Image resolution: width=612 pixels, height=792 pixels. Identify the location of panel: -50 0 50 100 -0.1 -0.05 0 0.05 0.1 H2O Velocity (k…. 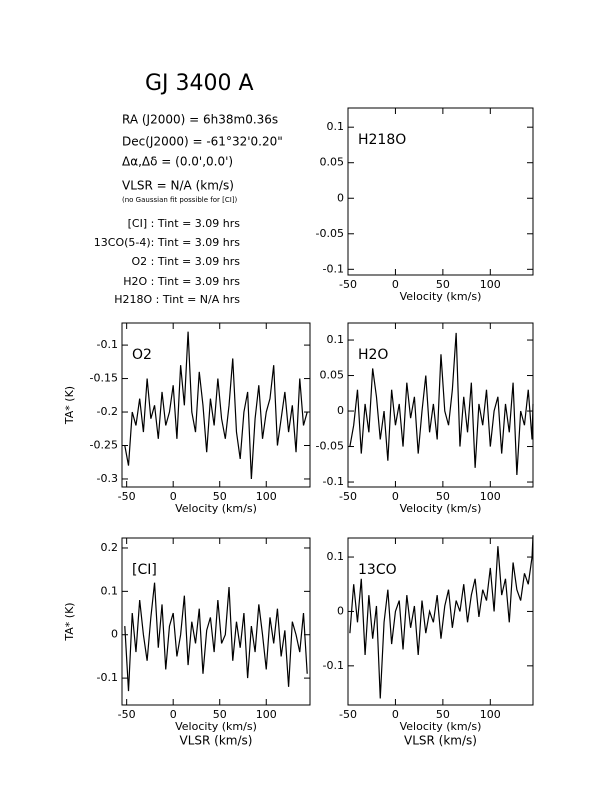
(425, 418).